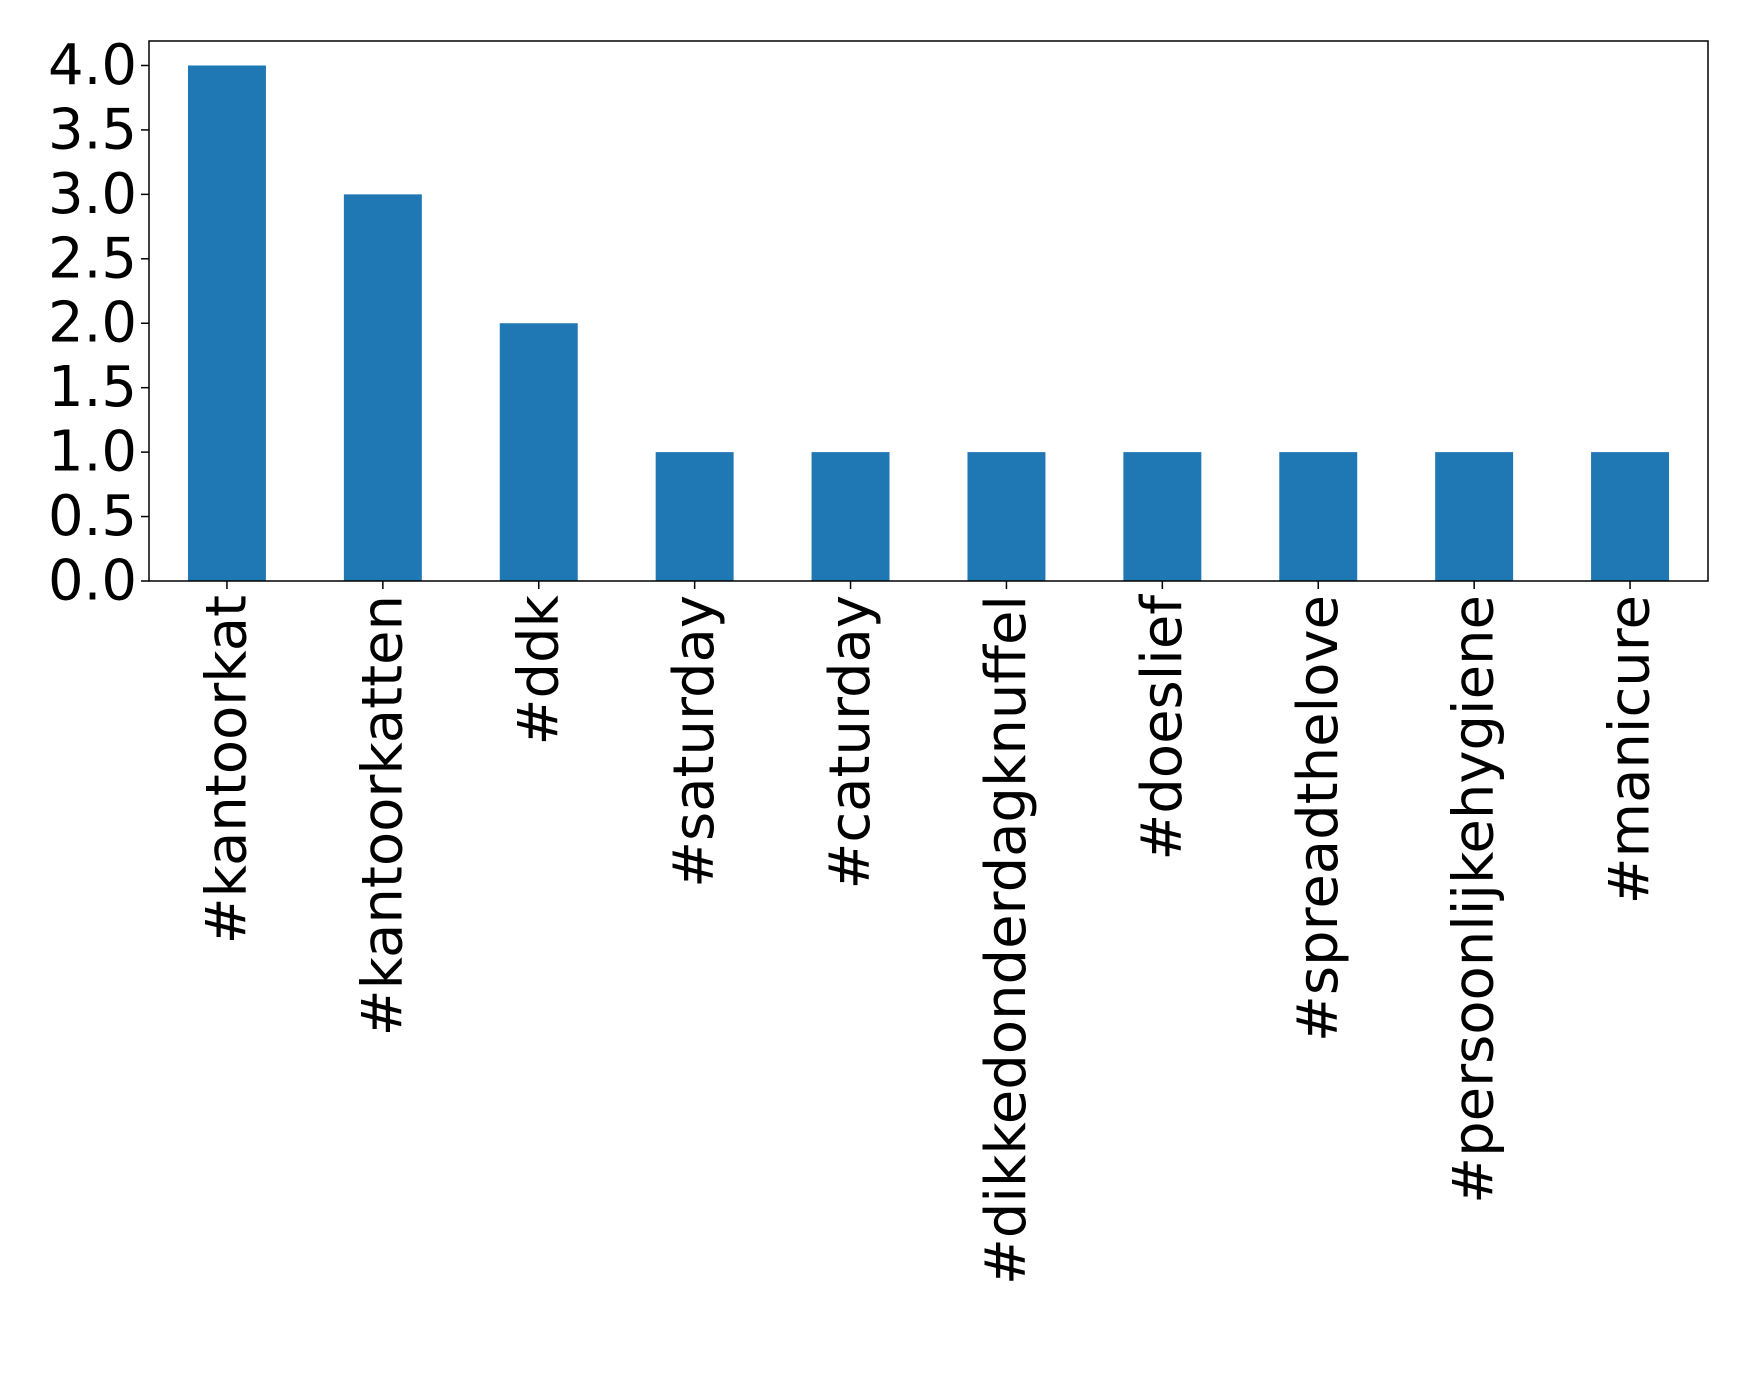 The height and width of the screenshot is (1399, 1739). I want to click on x-tick-label: #kantoorkatten, so click(382, 815).